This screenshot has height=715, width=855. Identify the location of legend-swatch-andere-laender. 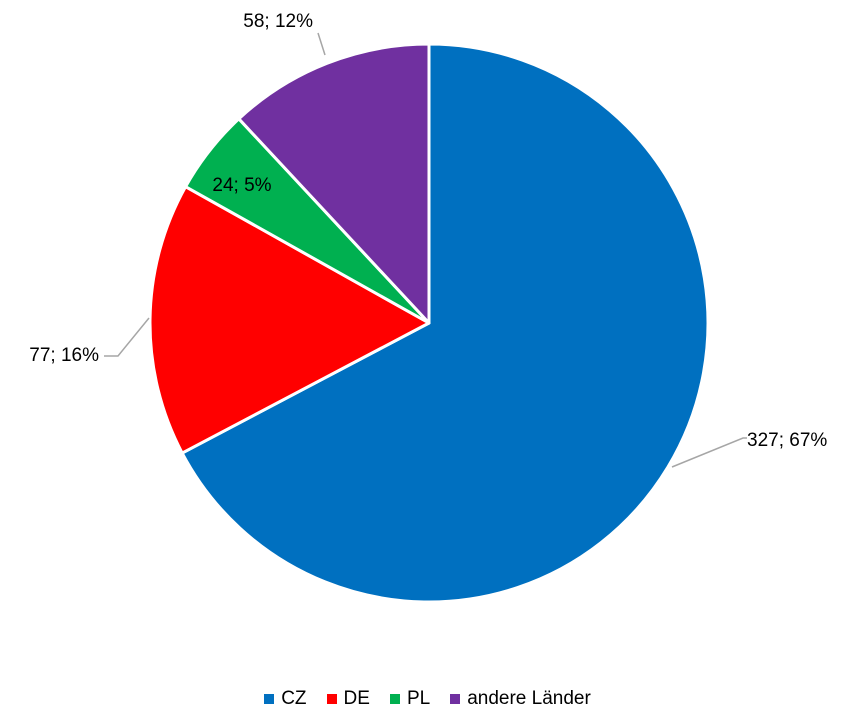
(455, 699).